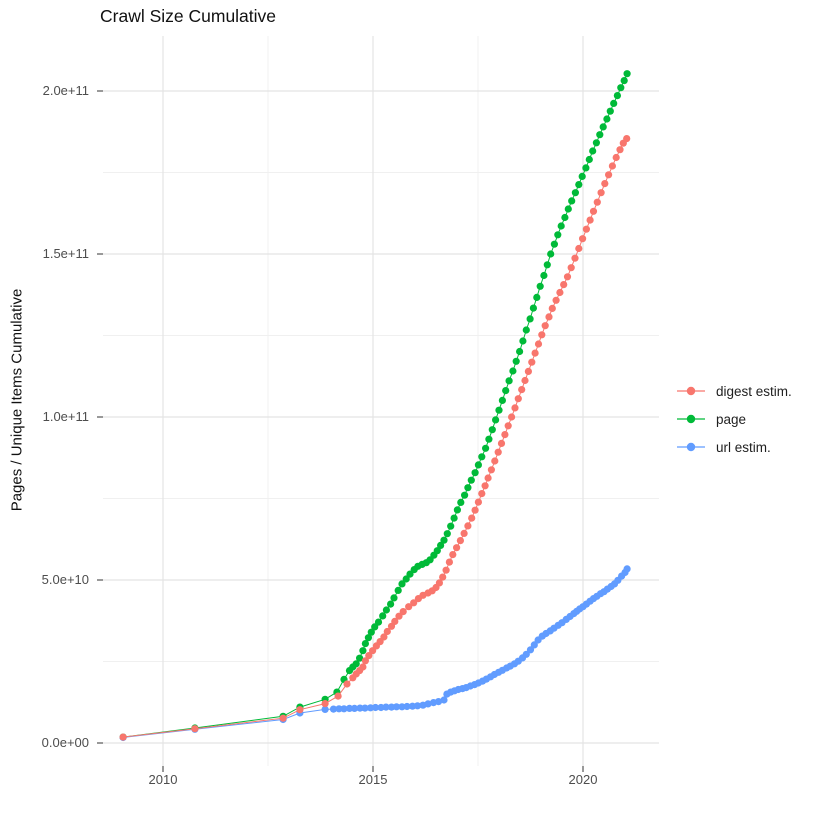 This screenshot has height=827, width=826. What do you see at coordinates (734, 447) in the screenshot?
I see `legend-item-url-estim: url estim.` at bounding box center [734, 447].